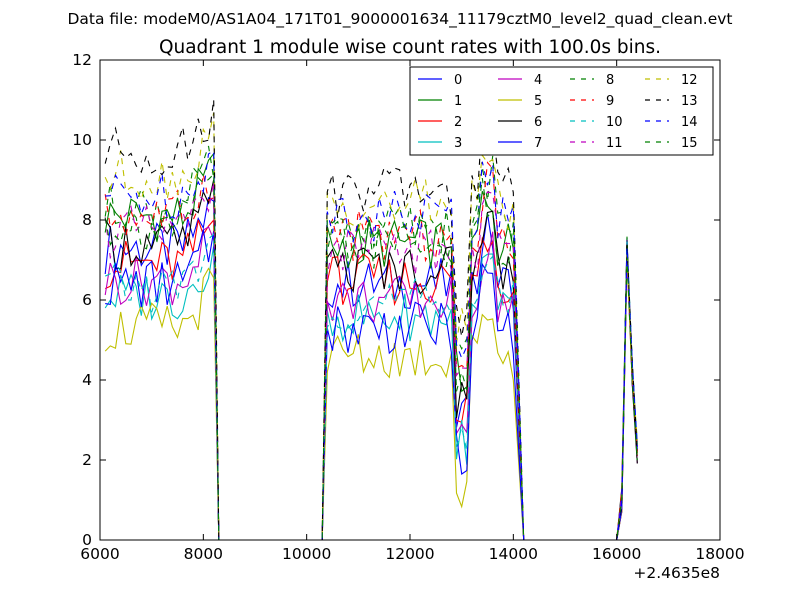 This screenshot has width=800, height=604. Describe the element at coordinates (409, 554) in the screenshot. I see `x-tick-label: 12000` at that location.